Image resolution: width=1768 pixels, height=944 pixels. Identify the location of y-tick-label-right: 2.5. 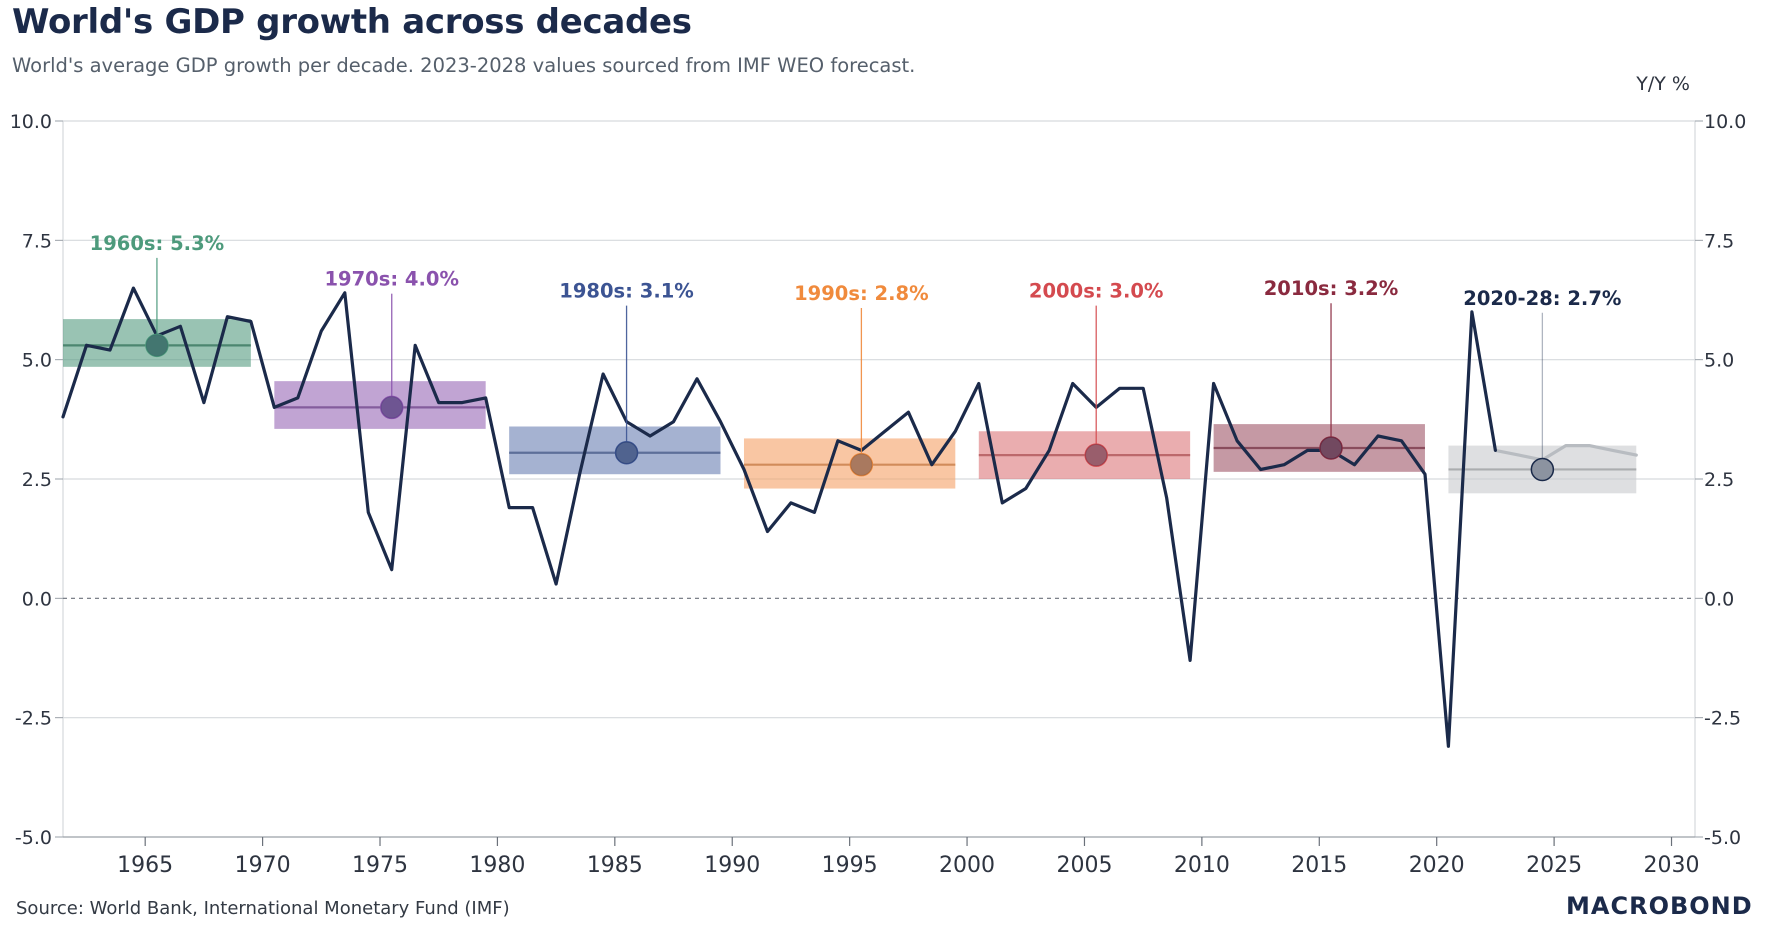
(1719, 480).